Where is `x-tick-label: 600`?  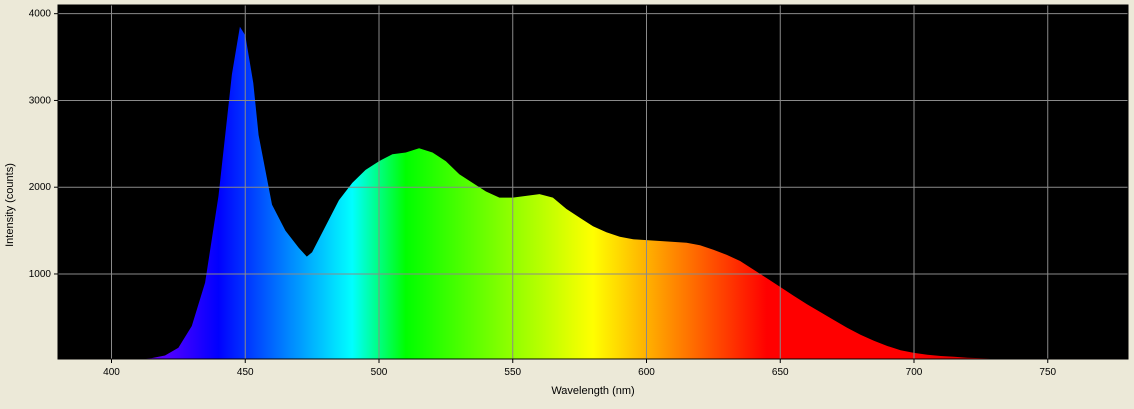
x-tick-label: 600 is located at coordinates (646, 372).